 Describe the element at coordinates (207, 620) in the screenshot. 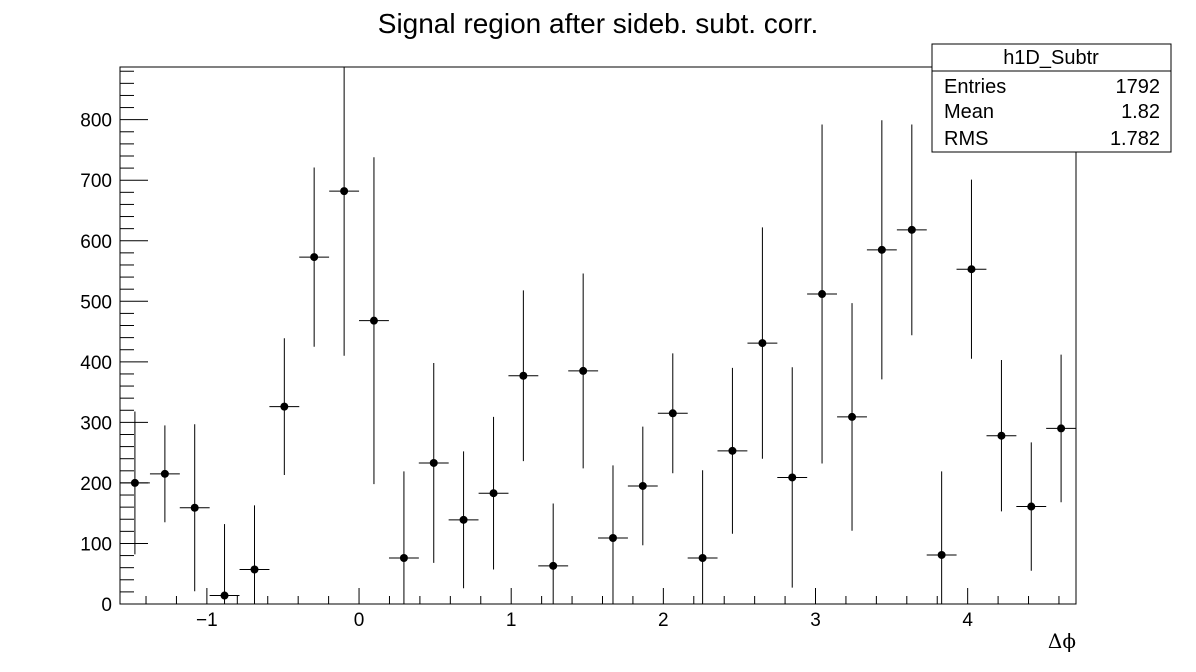

I see `x-tick-label: −1` at that location.